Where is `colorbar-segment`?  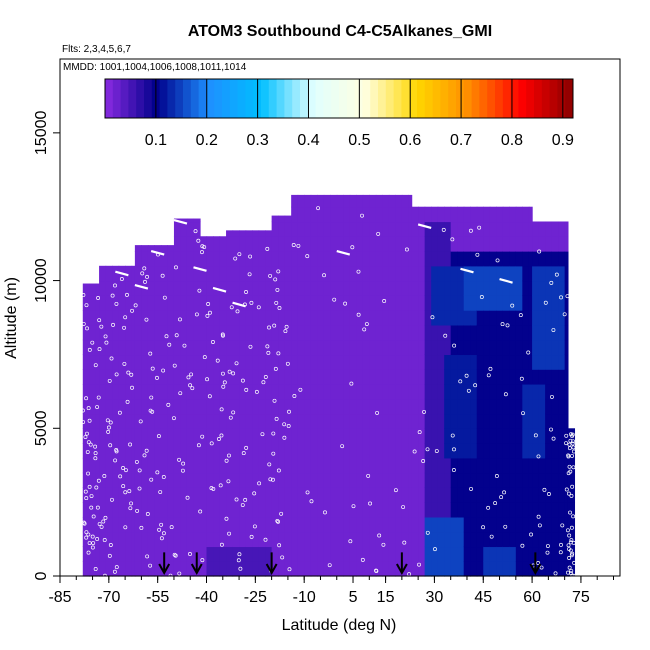 colorbar-segment is located at coordinates (296, 98).